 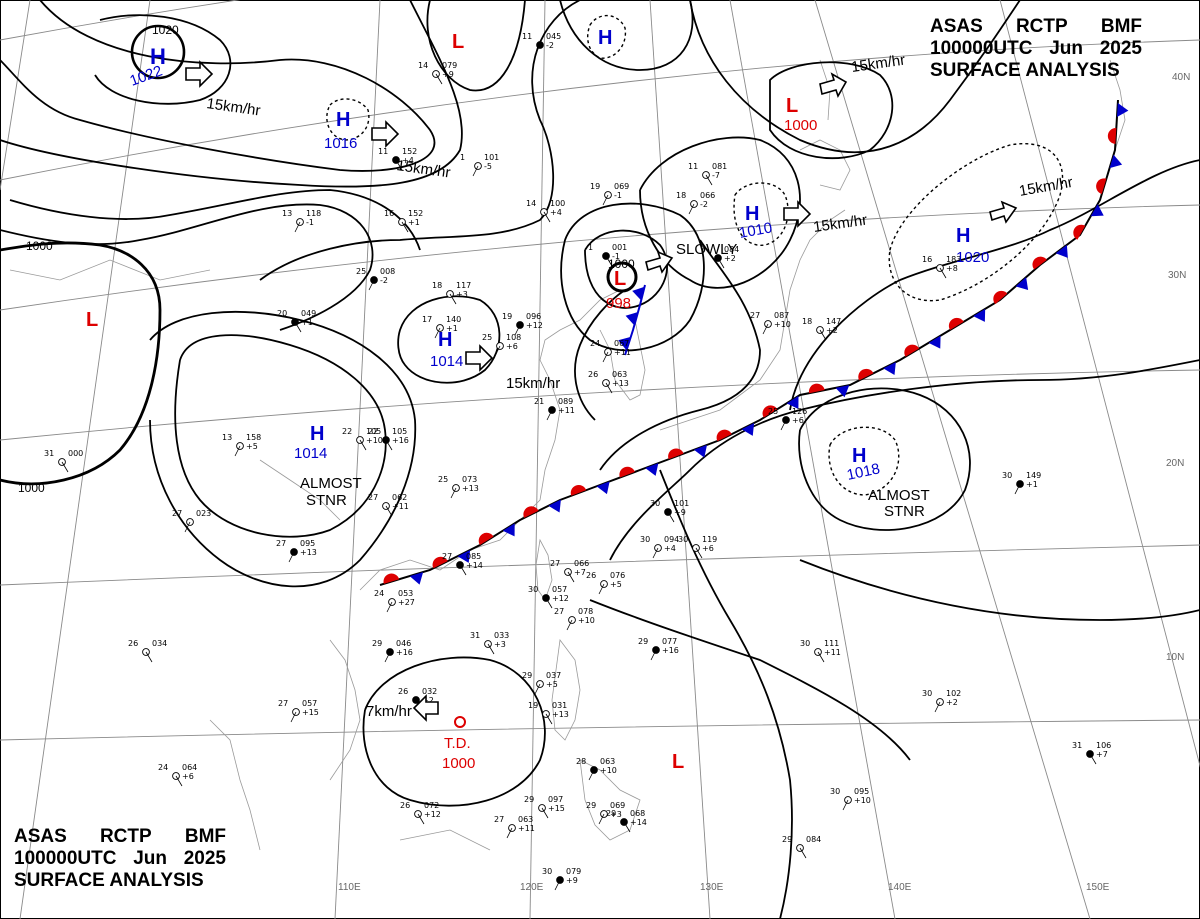 What do you see at coordinates (252, 446) in the screenshot?
I see `station-tendency: +5` at bounding box center [252, 446].